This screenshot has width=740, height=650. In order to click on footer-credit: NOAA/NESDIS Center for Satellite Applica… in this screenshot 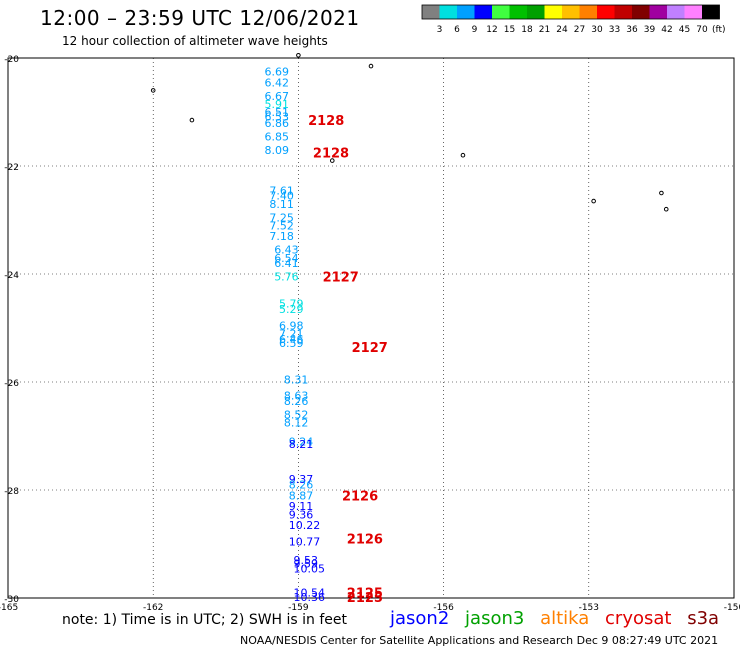, I will do `click(479, 640)`.